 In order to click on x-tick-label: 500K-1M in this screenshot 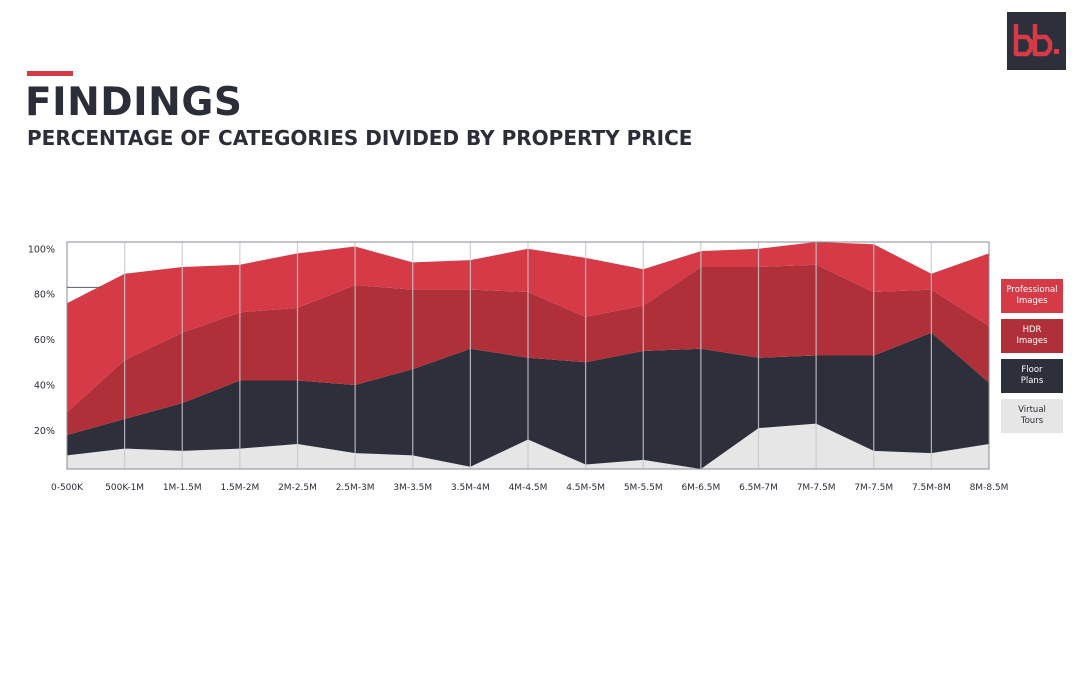, I will do `click(124, 488)`.